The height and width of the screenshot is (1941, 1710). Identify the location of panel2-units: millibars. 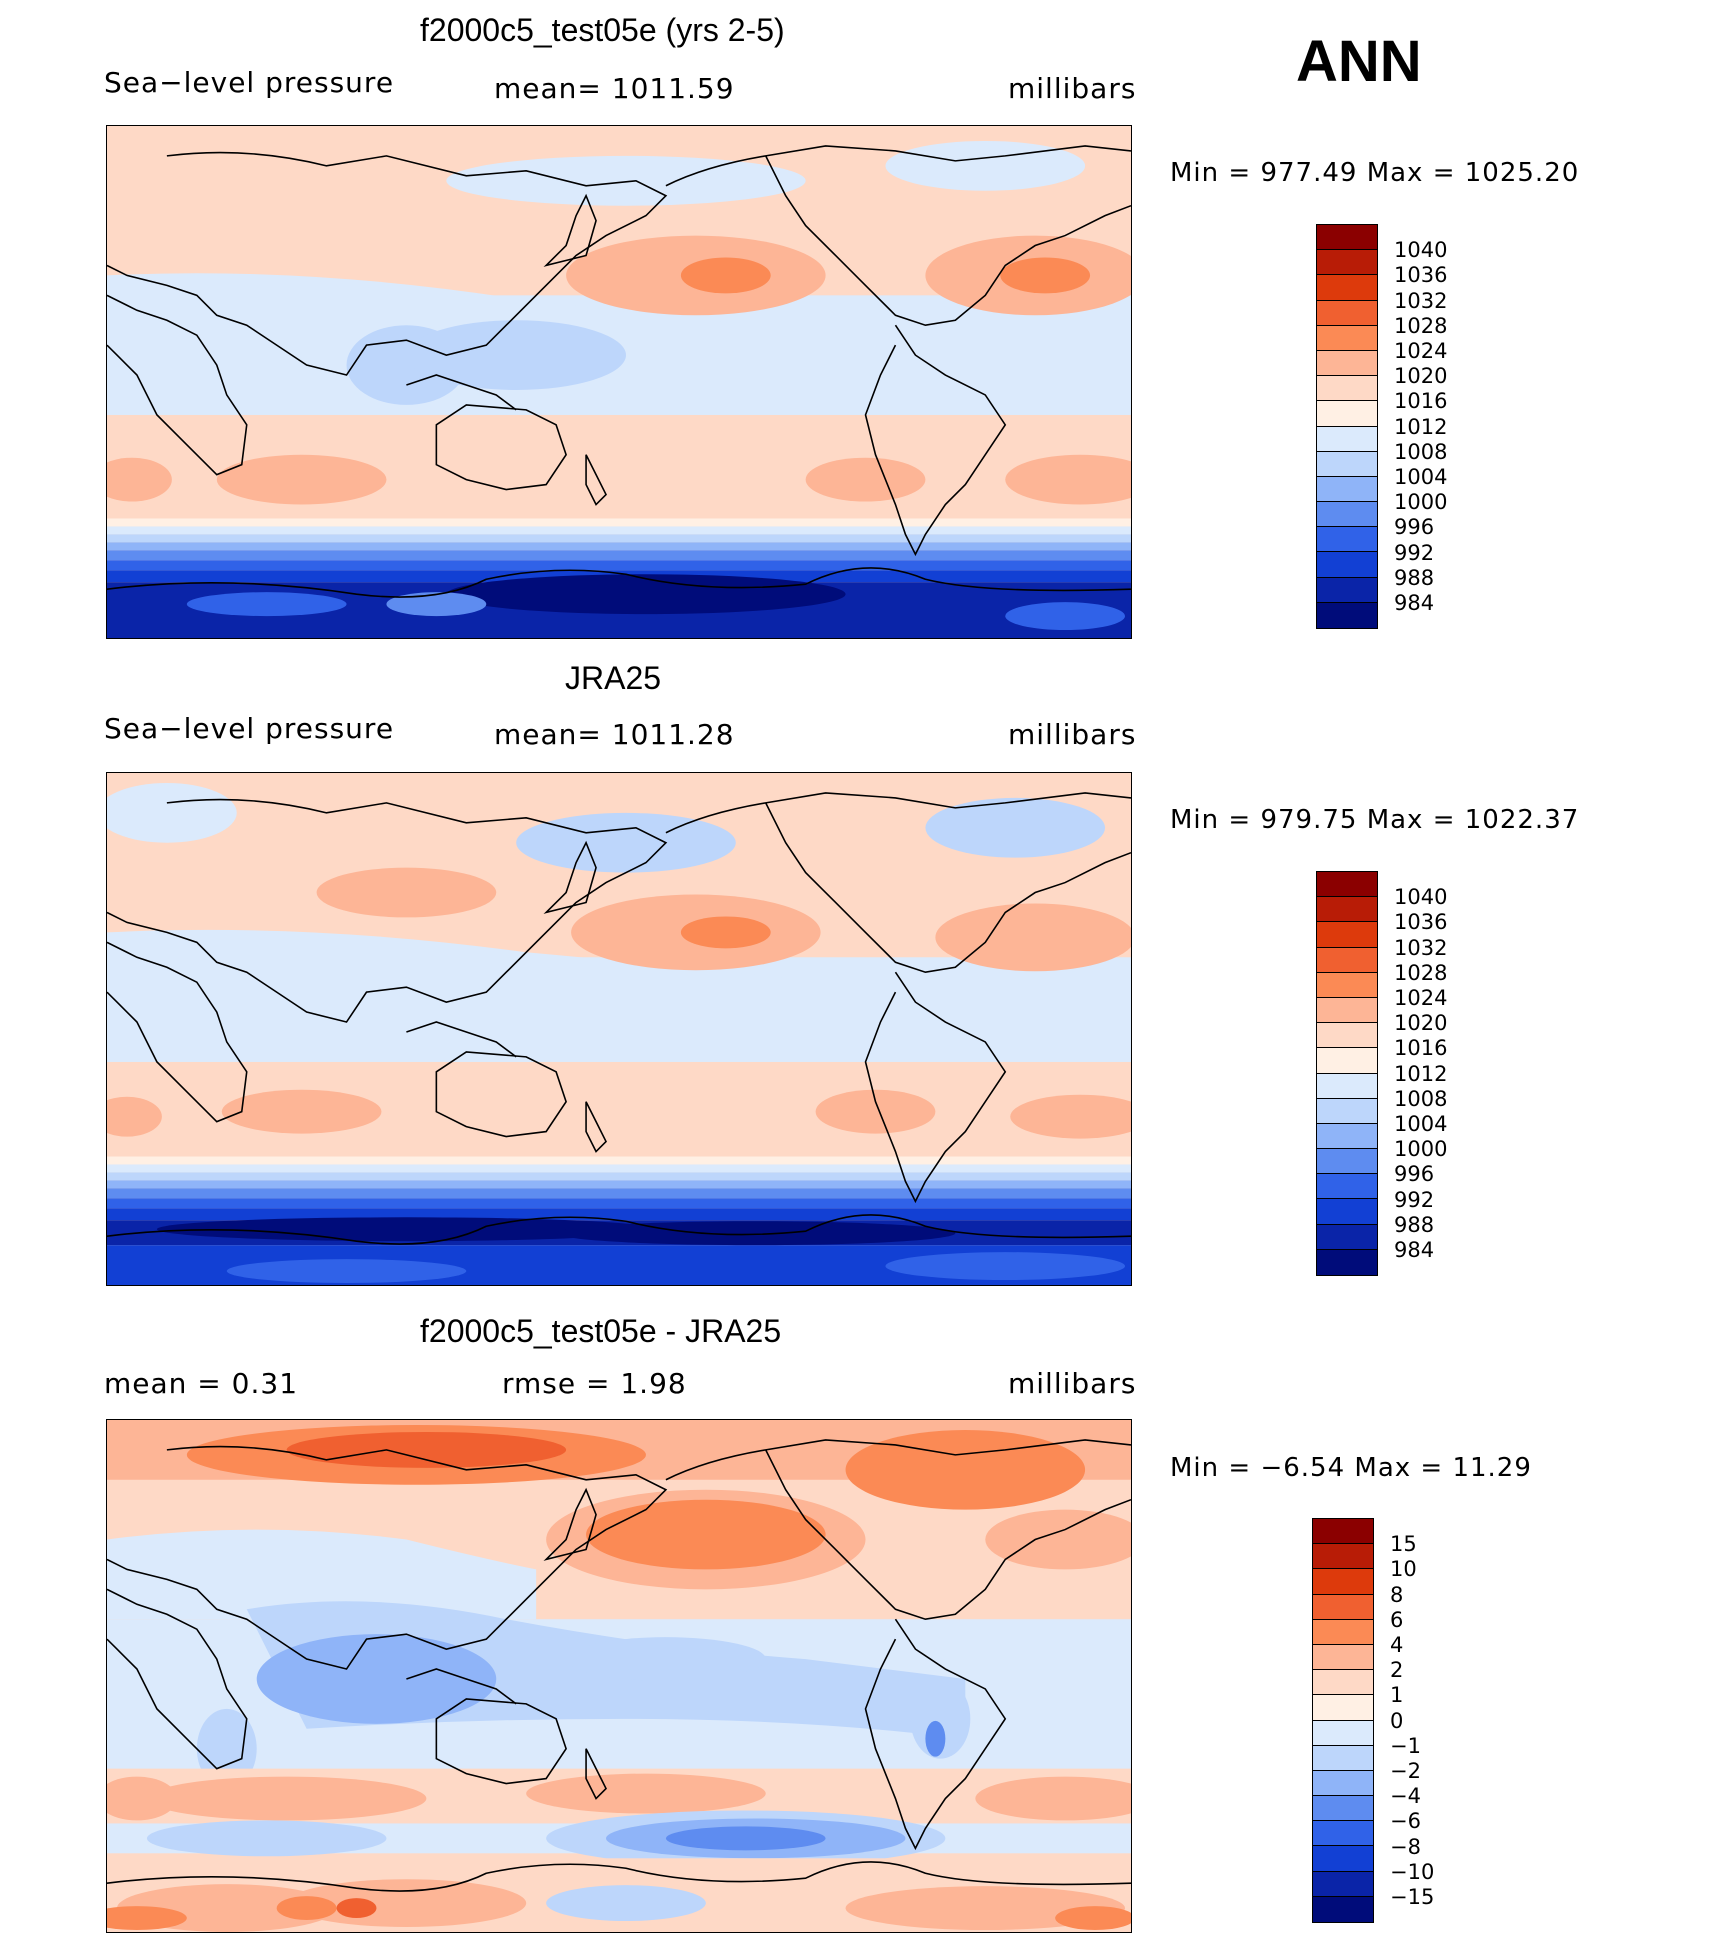
(1072, 734).